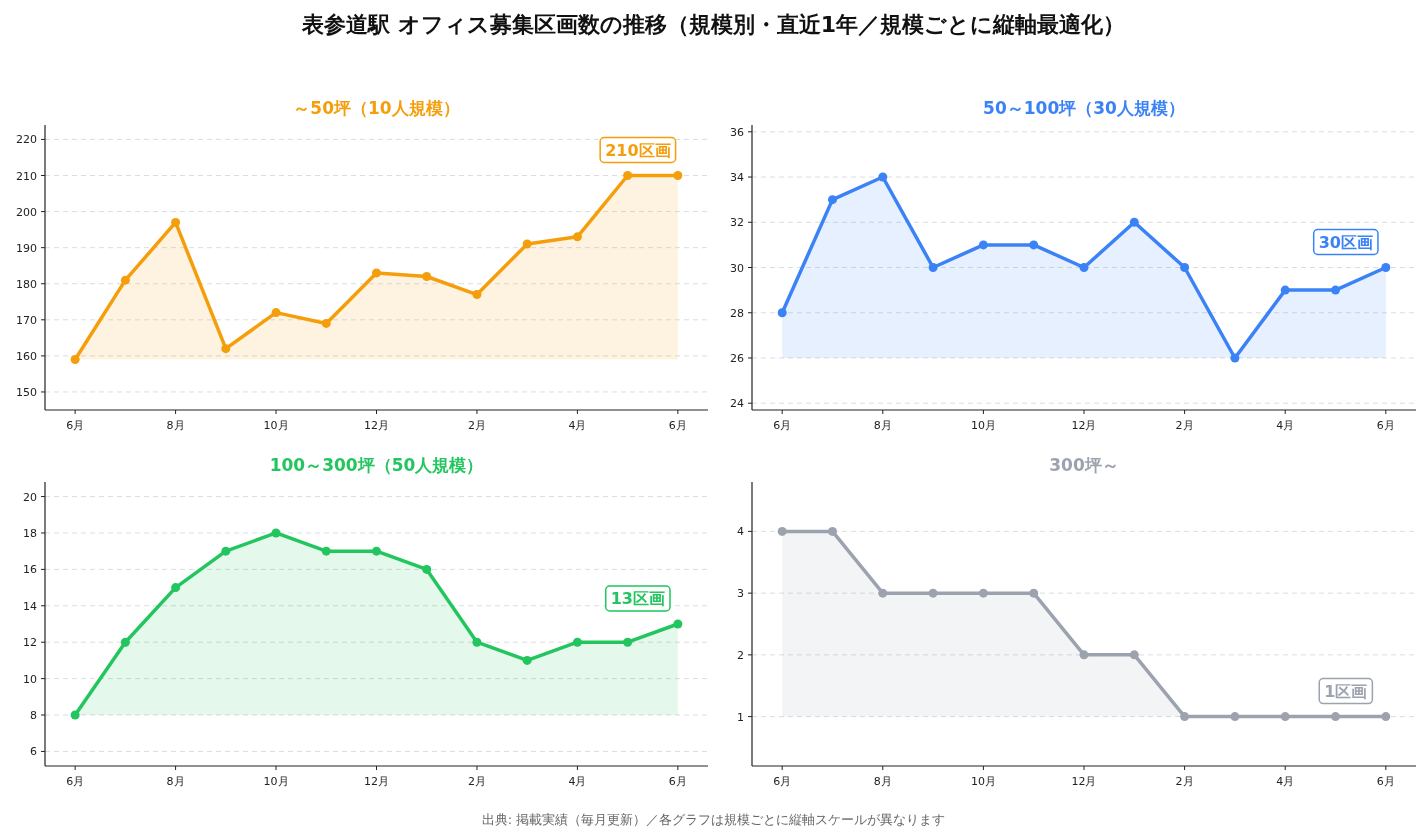 Image resolution: width=1427 pixels, height=836 pixels. What do you see at coordinates (376, 108) in the screenshot?
I see `chart-title: ～50坪（10人規模）` at bounding box center [376, 108].